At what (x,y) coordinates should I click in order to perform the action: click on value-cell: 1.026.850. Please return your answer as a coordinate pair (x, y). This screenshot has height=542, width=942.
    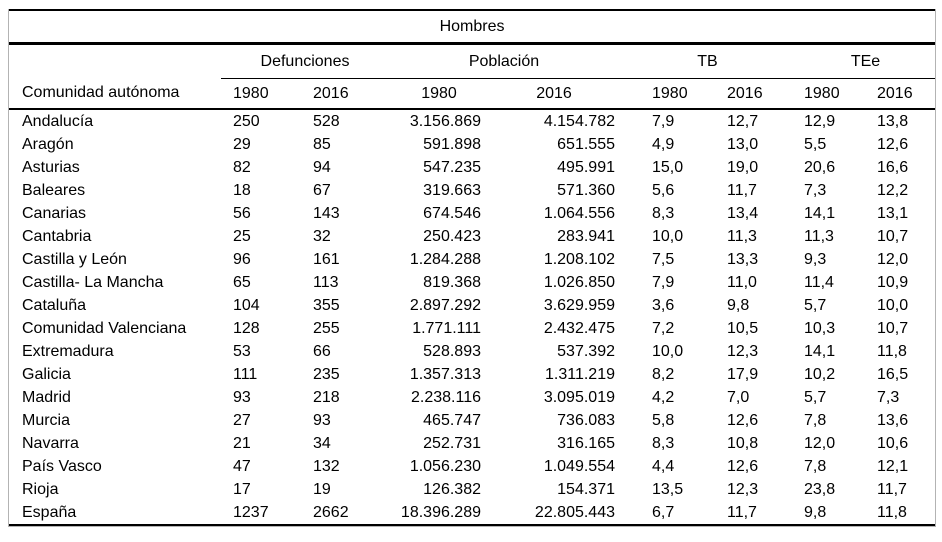
    Looking at the image, I should click on (579, 282).